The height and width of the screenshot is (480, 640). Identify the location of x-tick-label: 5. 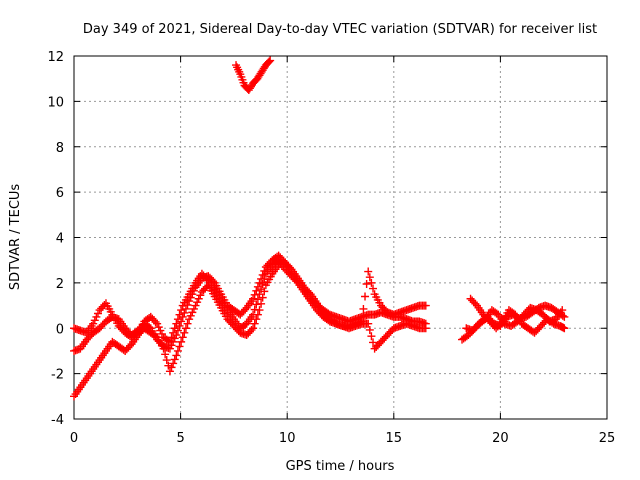
(180, 438).